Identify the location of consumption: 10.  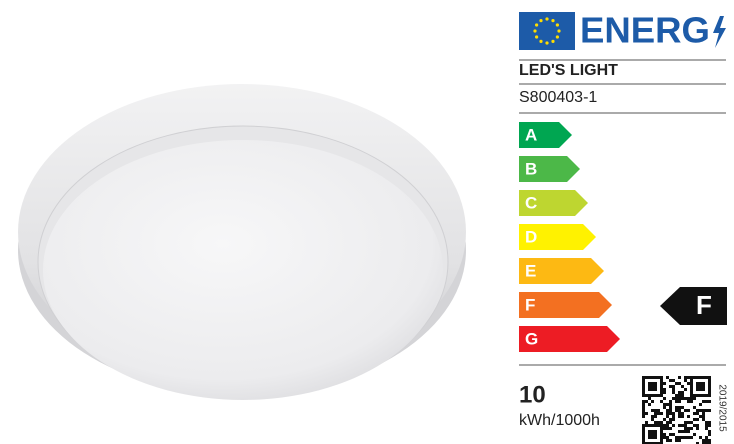
(532, 394).